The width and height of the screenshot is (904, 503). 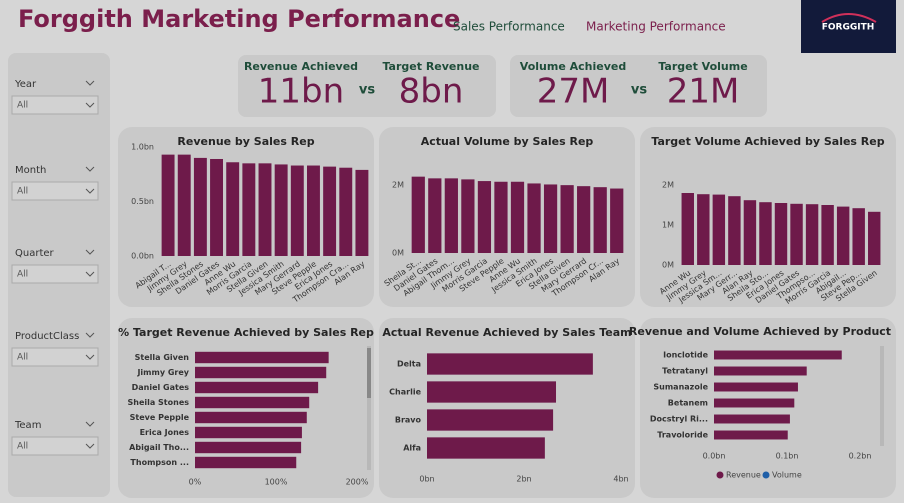 What do you see at coordinates (412, 448) in the screenshot?
I see `y-tick-label: Alfa` at bounding box center [412, 448].